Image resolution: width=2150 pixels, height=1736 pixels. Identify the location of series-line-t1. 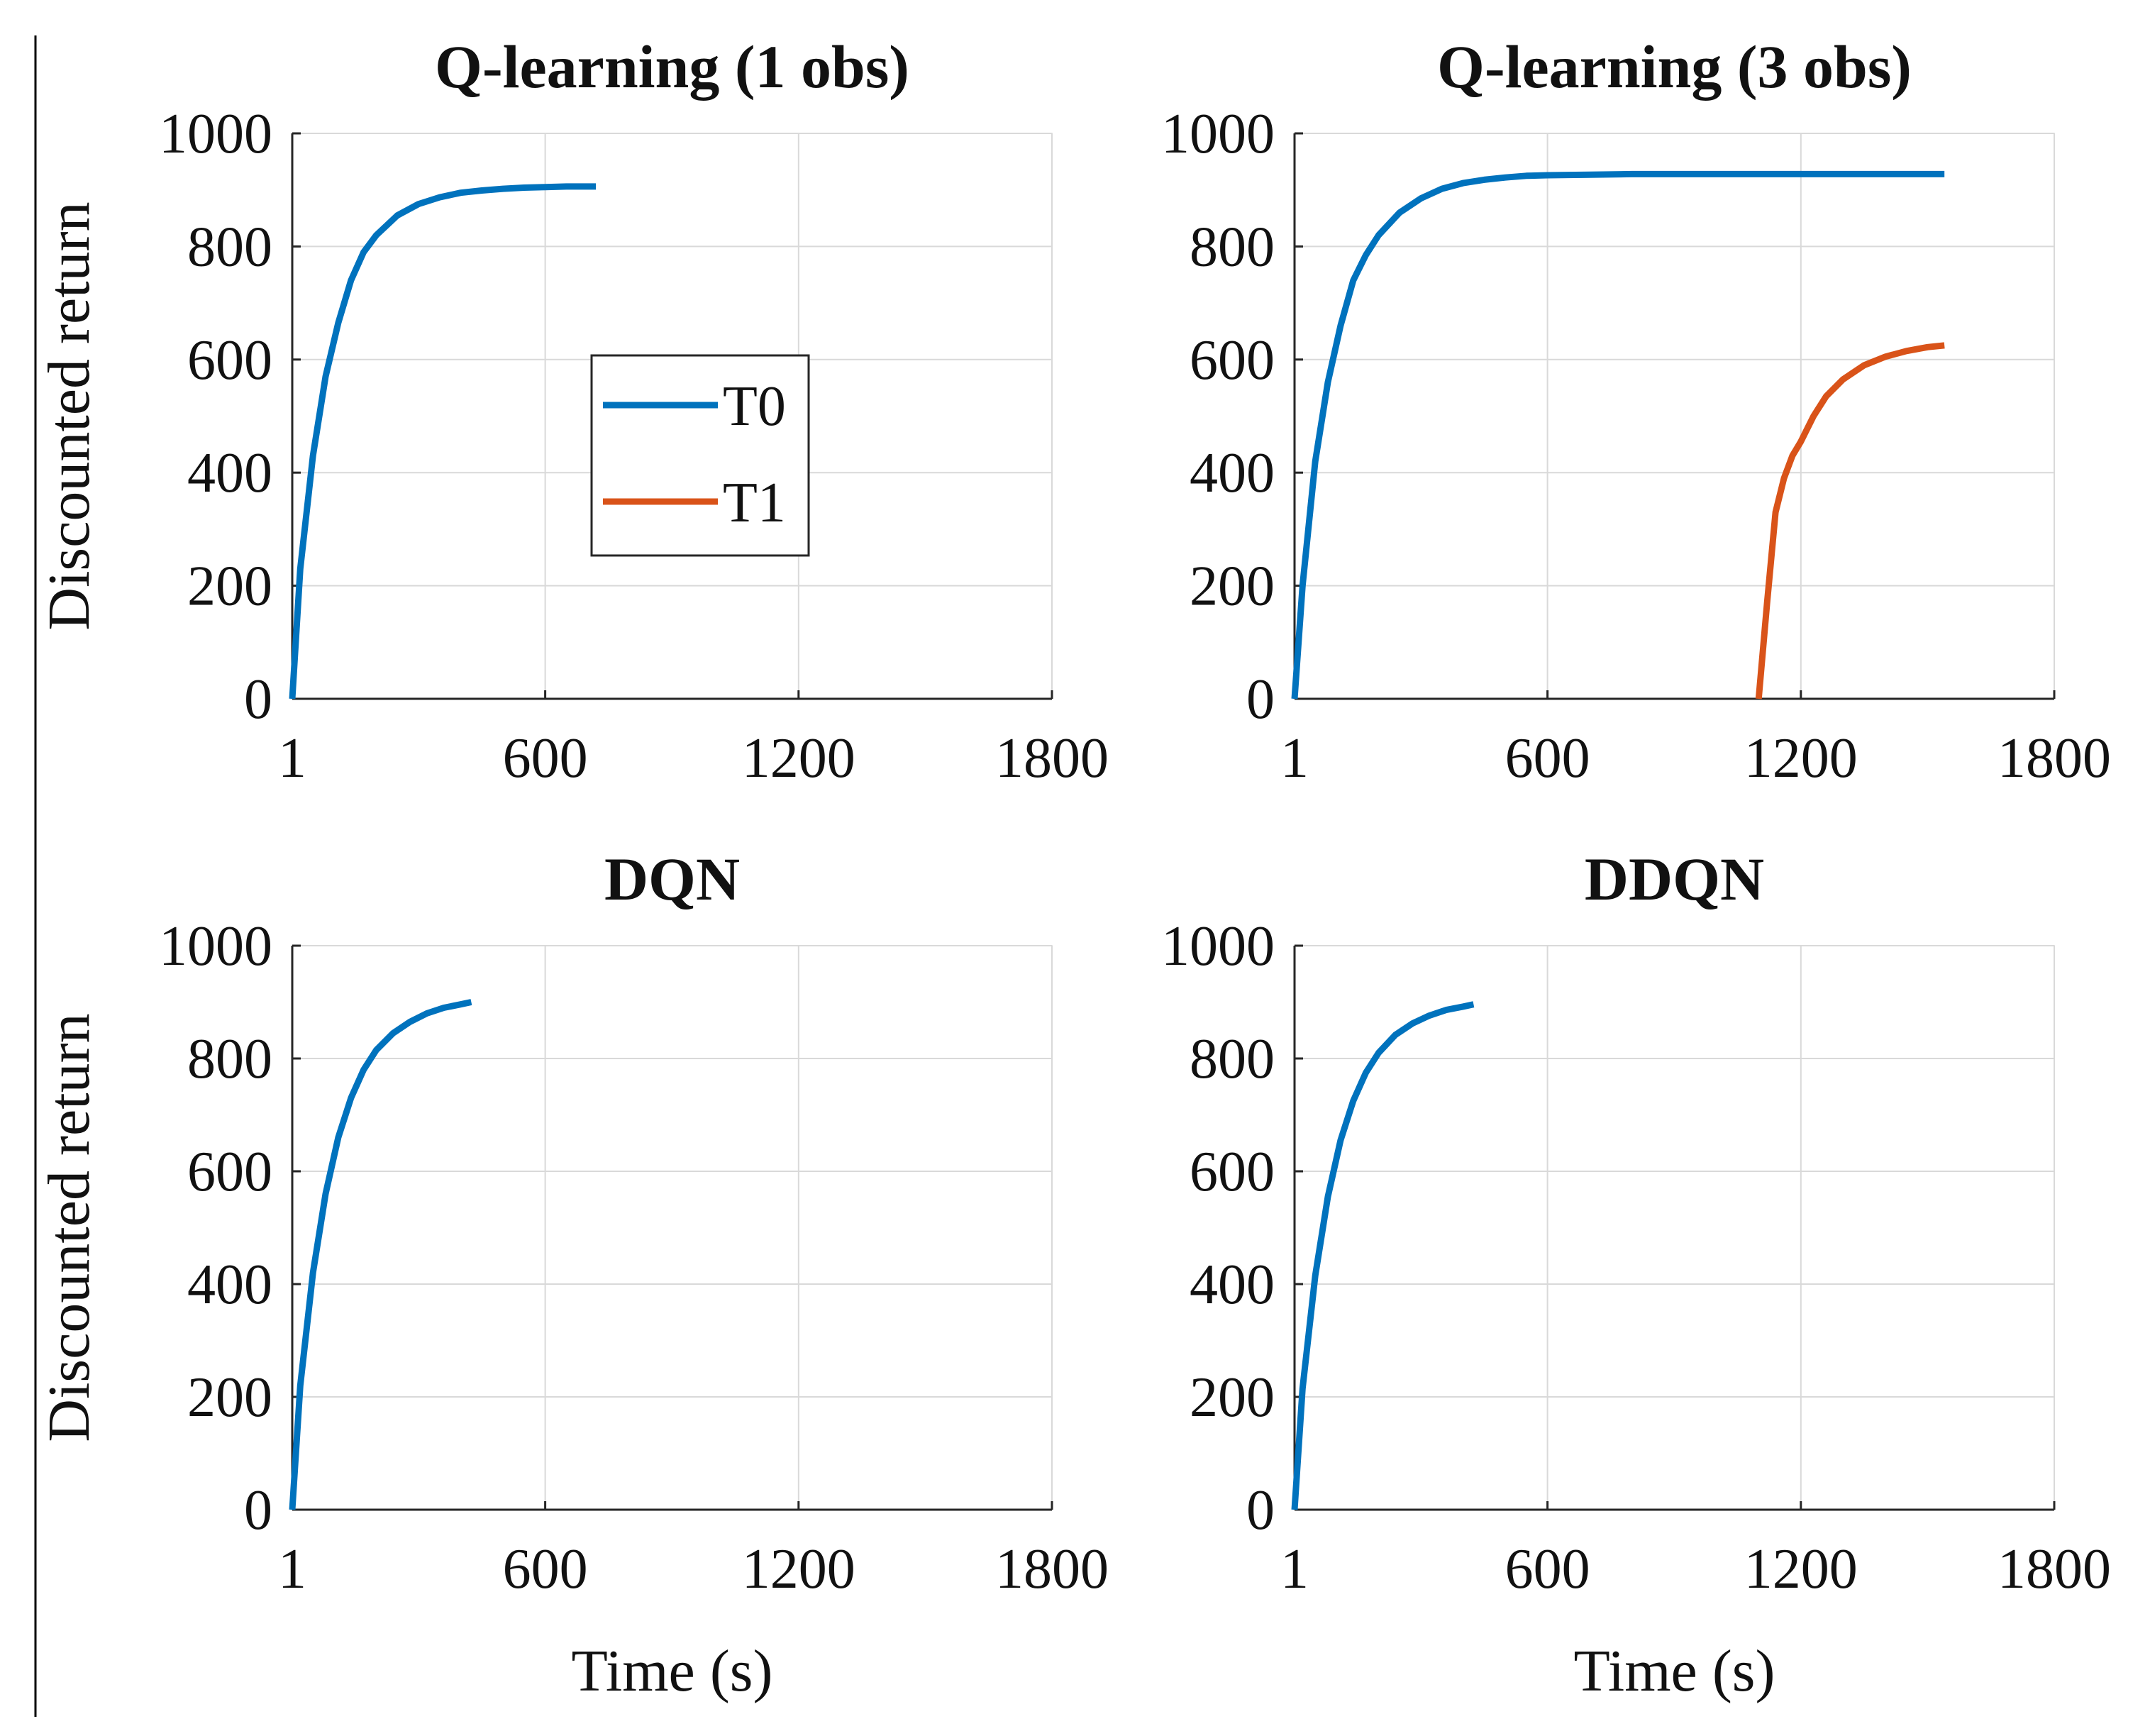
(1850, 521).